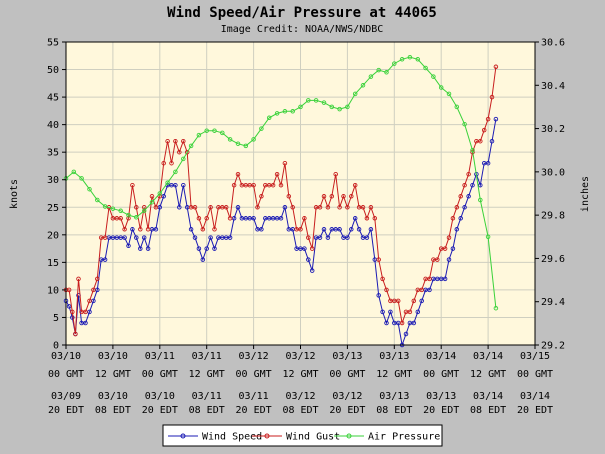 The width and height of the screenshot is (605, 454). I want to click on chart-subtitle: Image Credit: NOAA/NWS/NDBC, so click(302, 29).